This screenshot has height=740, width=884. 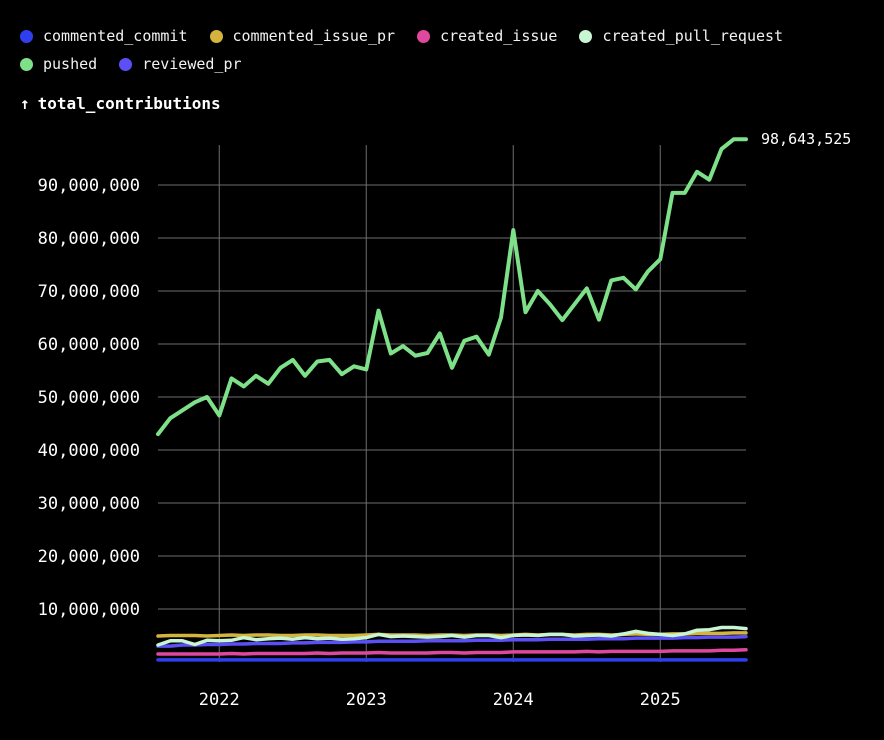 What do you see at coordinates (70, 64) in the screenshot?
I see `legend-label: pushed` at bounding box center [70, 64].